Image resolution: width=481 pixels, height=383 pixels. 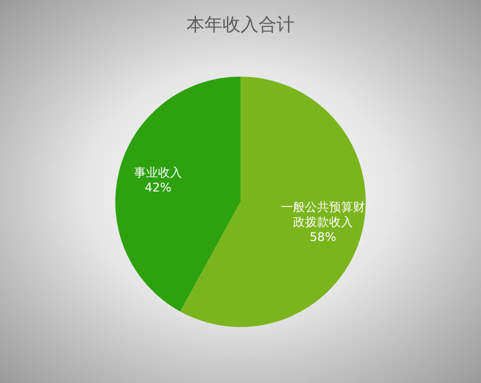 What do you see at coordinates (322, 215) in the screenshot?
I see `slice-label: 一般公共预算财政拨款收入` at bounding box center [322, 215].